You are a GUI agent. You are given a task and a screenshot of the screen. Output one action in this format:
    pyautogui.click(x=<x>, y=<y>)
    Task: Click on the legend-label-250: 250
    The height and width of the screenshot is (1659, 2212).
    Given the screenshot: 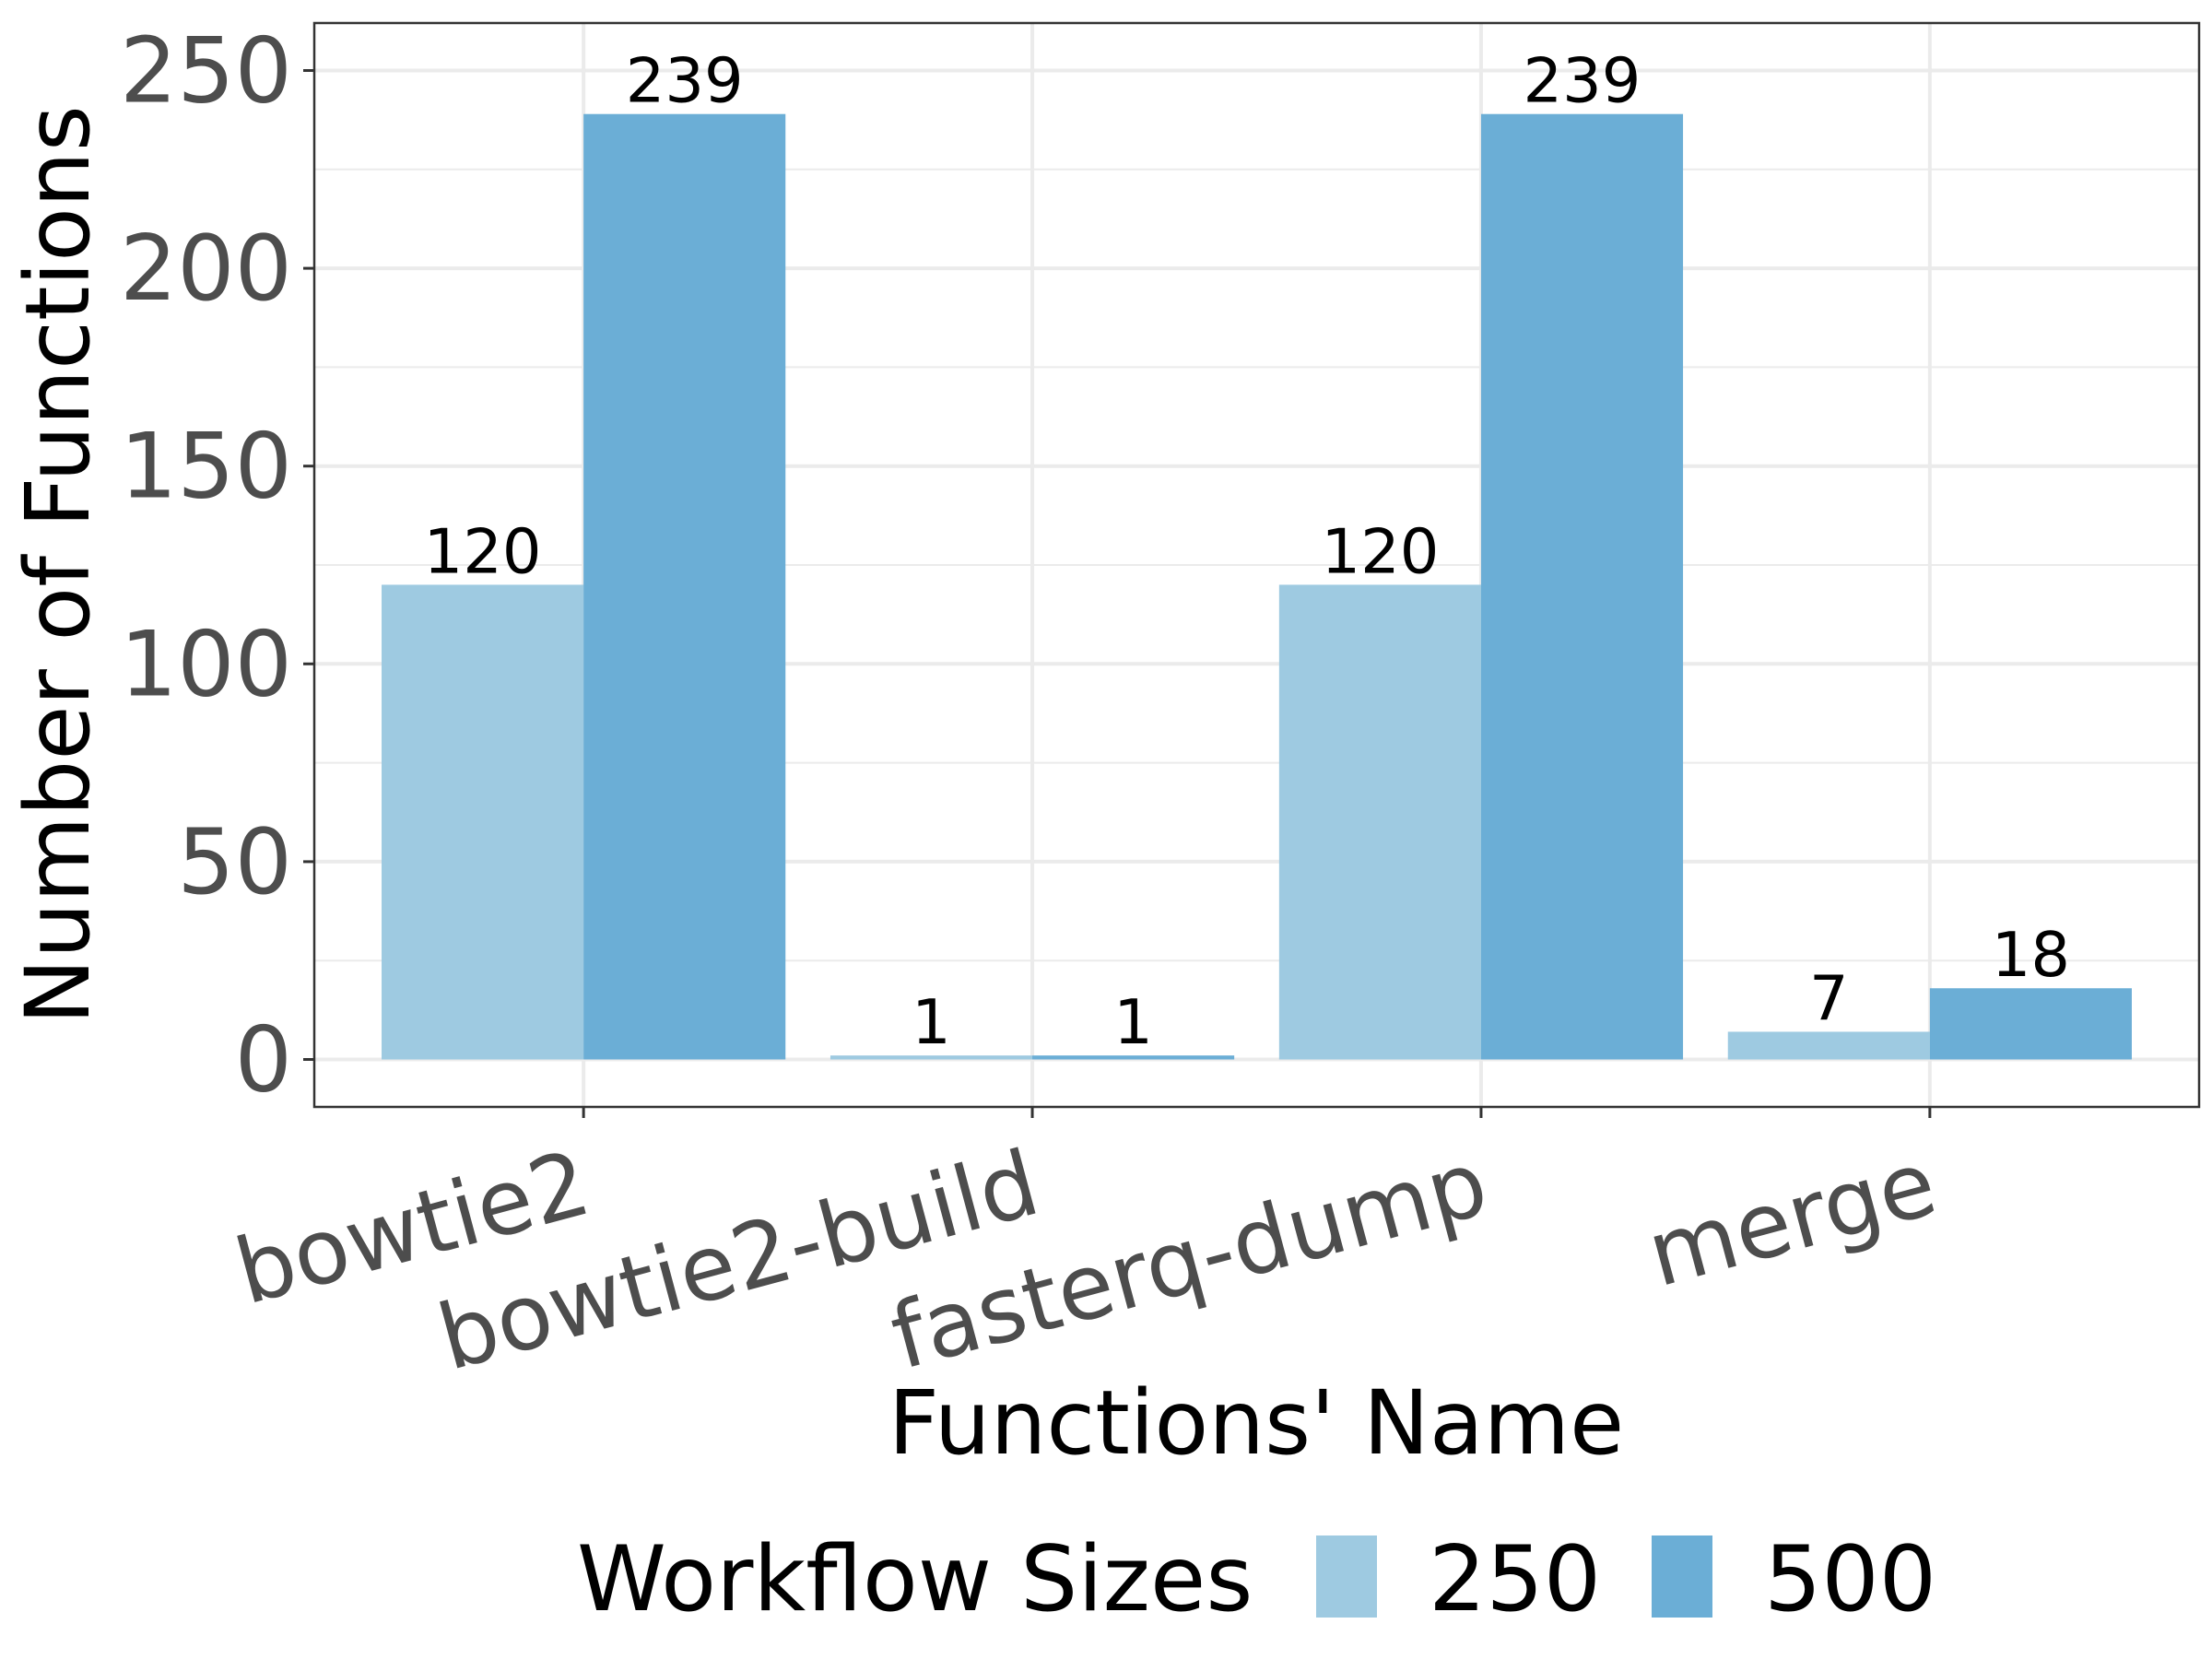 What is the action you would take?
    pyautogui.click(x=1515, y=1579)
    